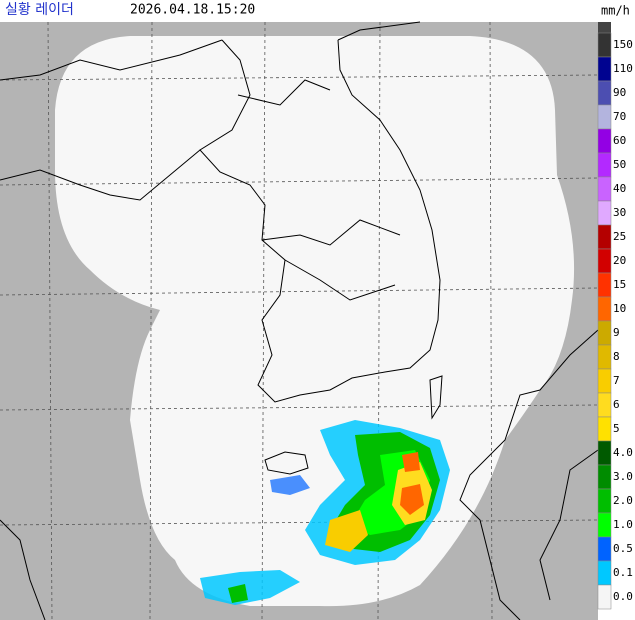 The width and height of the screenshot is (635, 620). Describe the element at coordinates (619, 140) in the screenshot. I see `legend-label: 60` at that location.